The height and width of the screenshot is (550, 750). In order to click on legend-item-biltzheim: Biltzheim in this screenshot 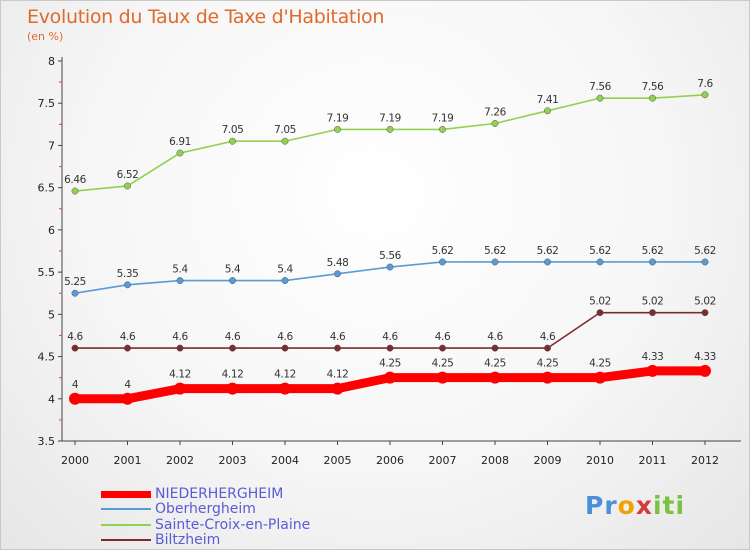, I will do `click(160, 540)`.